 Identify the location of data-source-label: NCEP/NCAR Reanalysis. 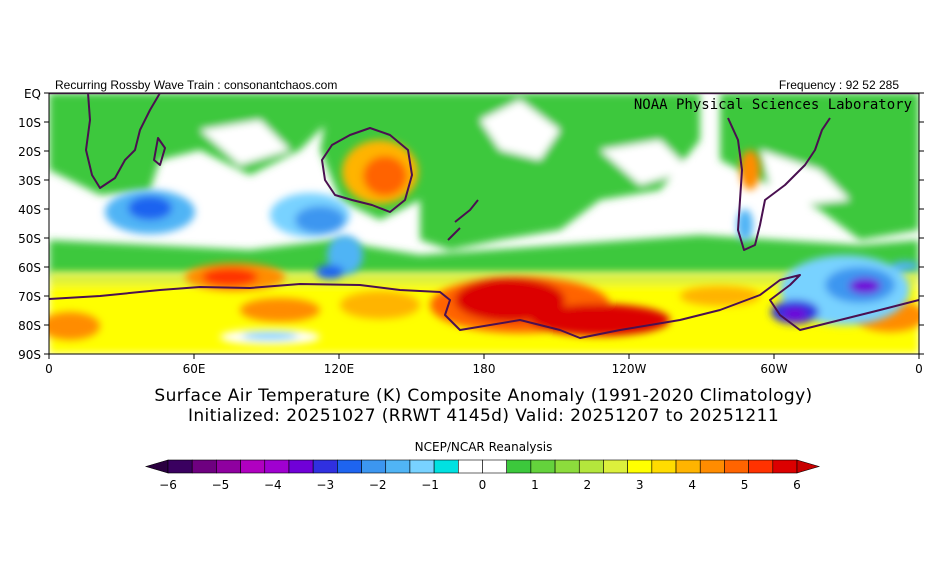
(483, 447).